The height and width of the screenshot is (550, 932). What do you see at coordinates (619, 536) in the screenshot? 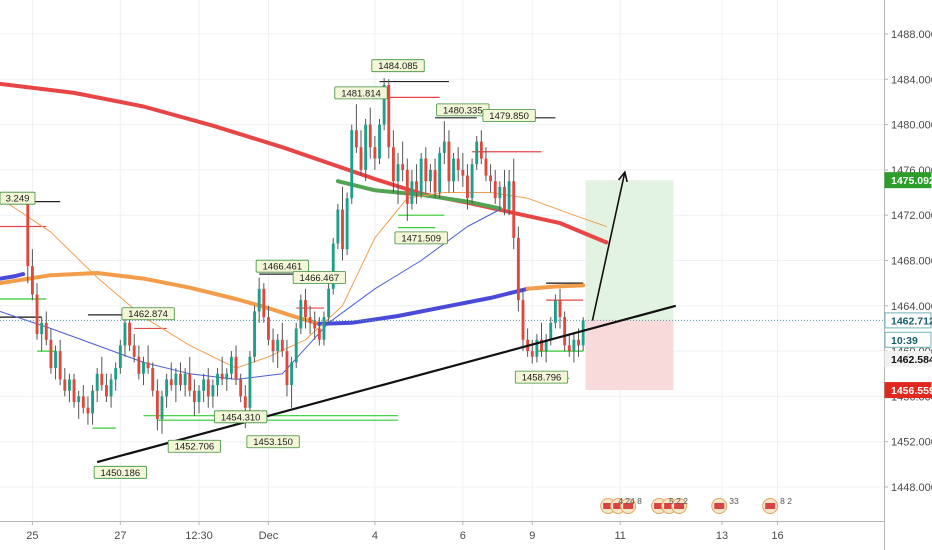
I see `x-tick-label: 11` at bounding box center [619, 536].